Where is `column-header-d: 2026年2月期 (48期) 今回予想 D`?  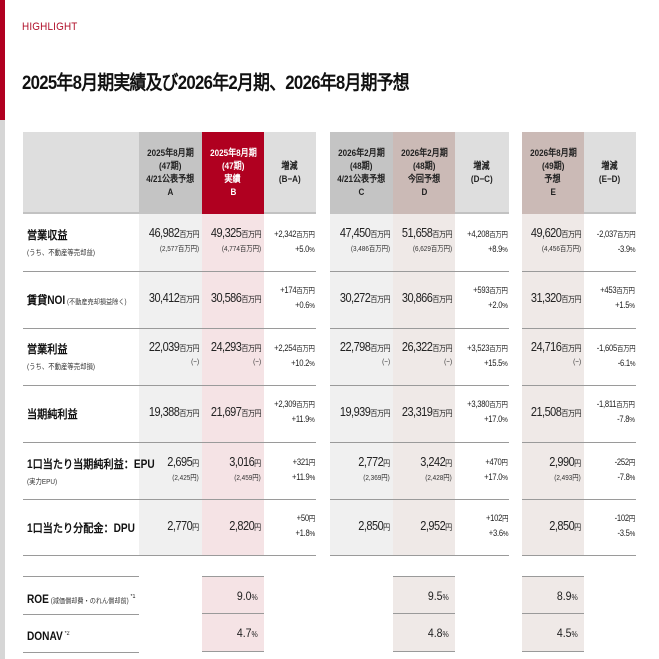
column-header-d: 2026年2月期 (48期) 今回予想 D is located at coordinates (424, 173).